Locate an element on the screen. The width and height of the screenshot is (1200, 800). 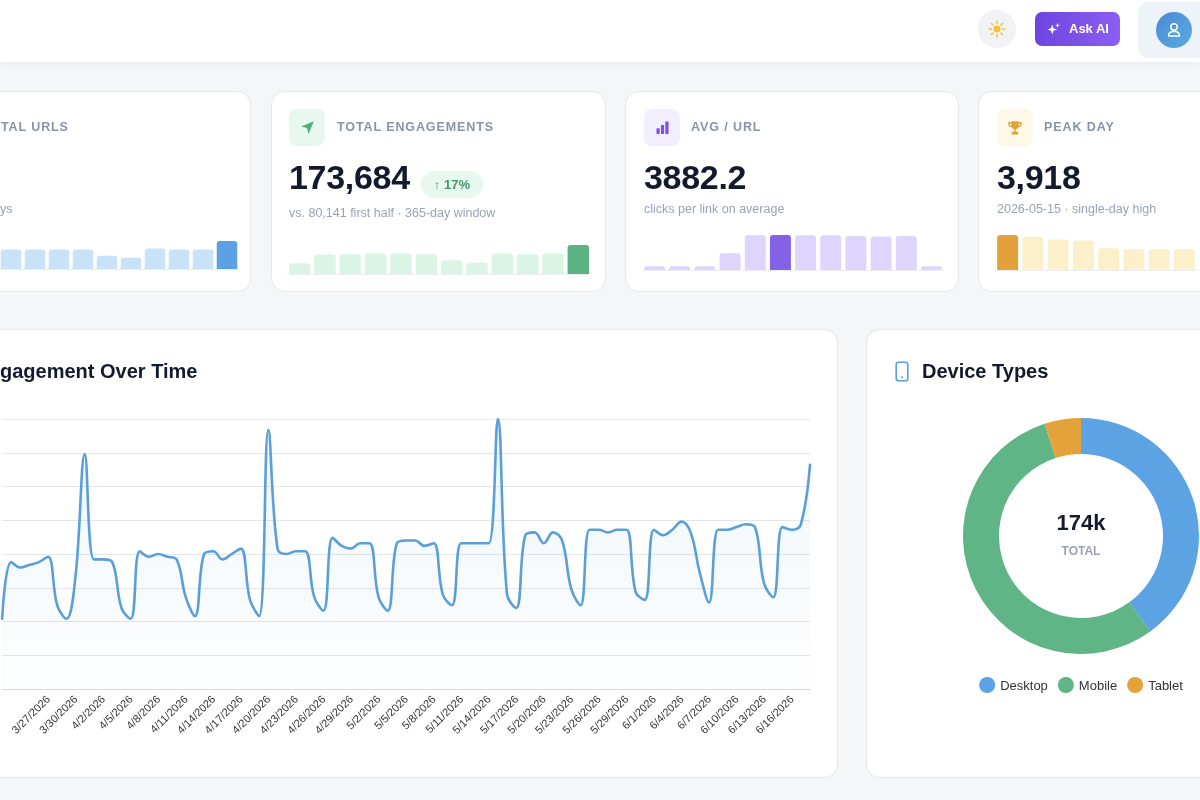
chart-subtitle: ys is located at coordinates (6, 209).